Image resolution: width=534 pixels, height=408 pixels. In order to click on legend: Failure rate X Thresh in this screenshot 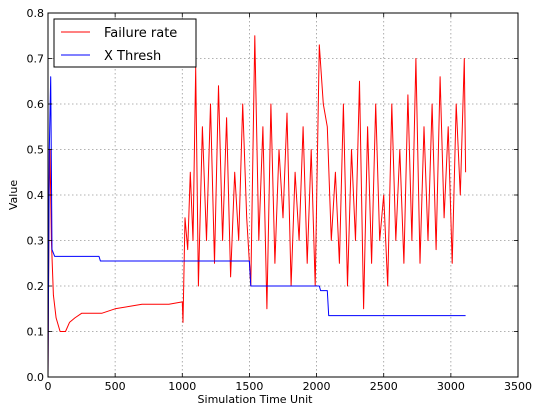, I will do `click(125, 43)`.